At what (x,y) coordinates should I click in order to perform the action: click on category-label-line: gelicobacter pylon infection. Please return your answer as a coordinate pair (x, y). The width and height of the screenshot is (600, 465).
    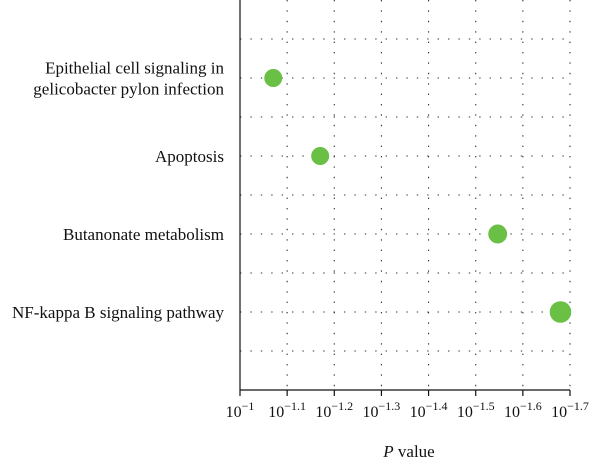
    Looking at the image, I should click on (128, 89).